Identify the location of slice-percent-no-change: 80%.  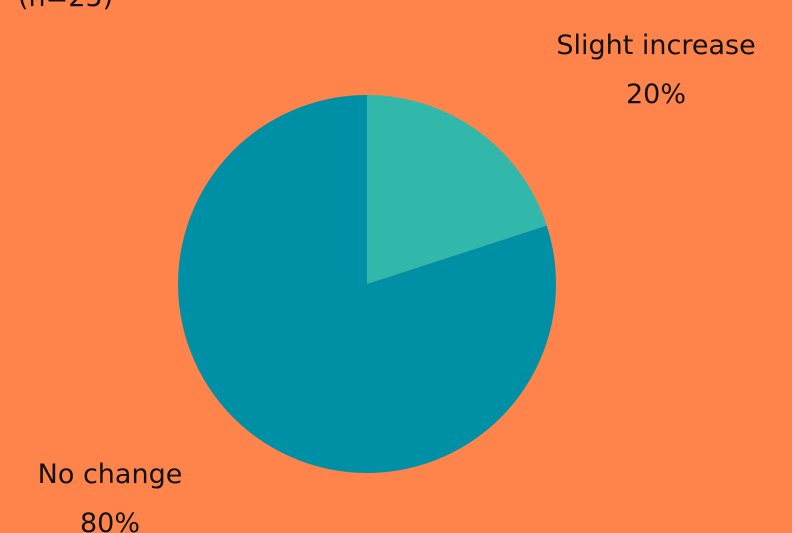
(110, 520).